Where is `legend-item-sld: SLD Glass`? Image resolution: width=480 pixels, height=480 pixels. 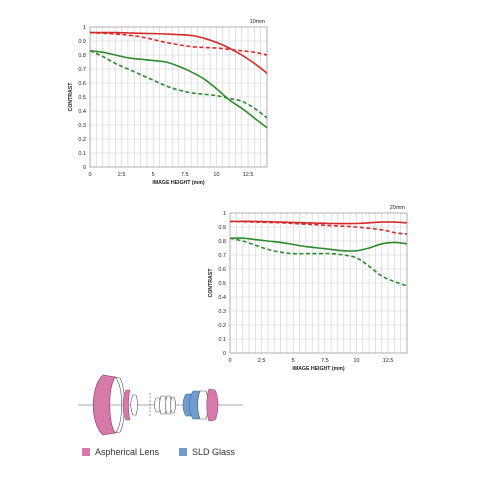
legend-item-sld: SLD Glass is located at coordinates (207, 452).